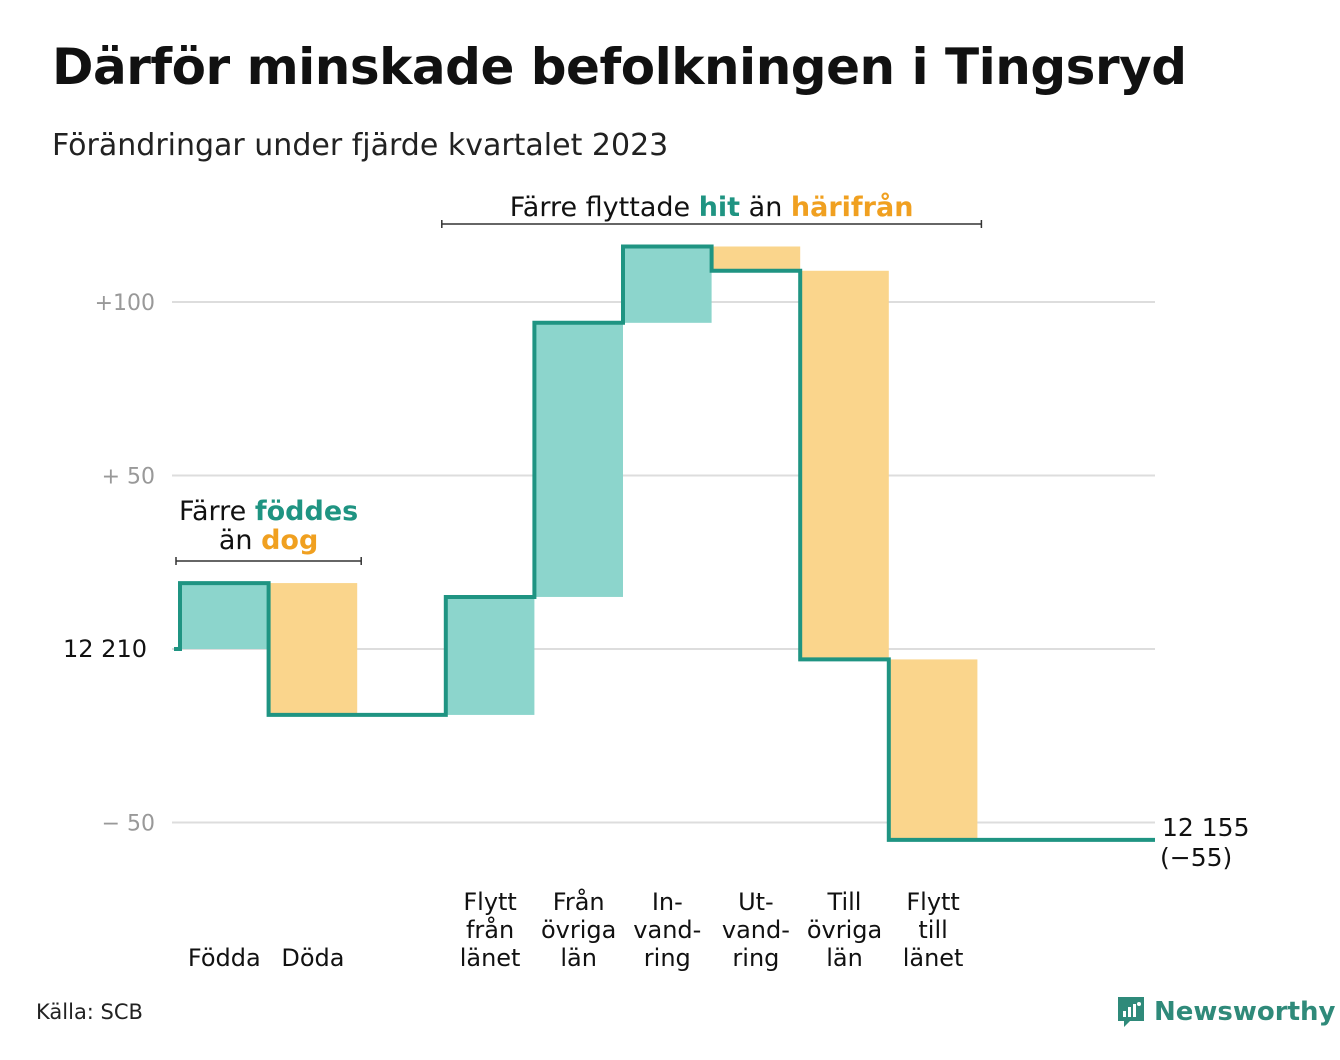 Image resolution: width=1340 pixels, height=1060 pixels. I want to click on annotation-plain-word: Färre flyttade, so click(604, 207).